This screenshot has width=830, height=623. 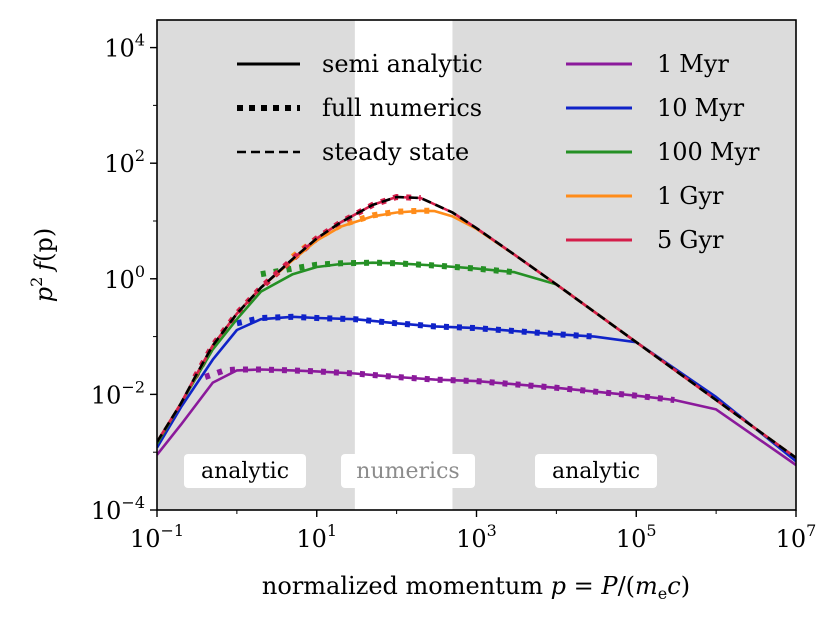 What do you see at coordinates (402, 108) in the screenshot?
I see `legend-full-numerics-label: full numerics` at bounding box center [402, 108].